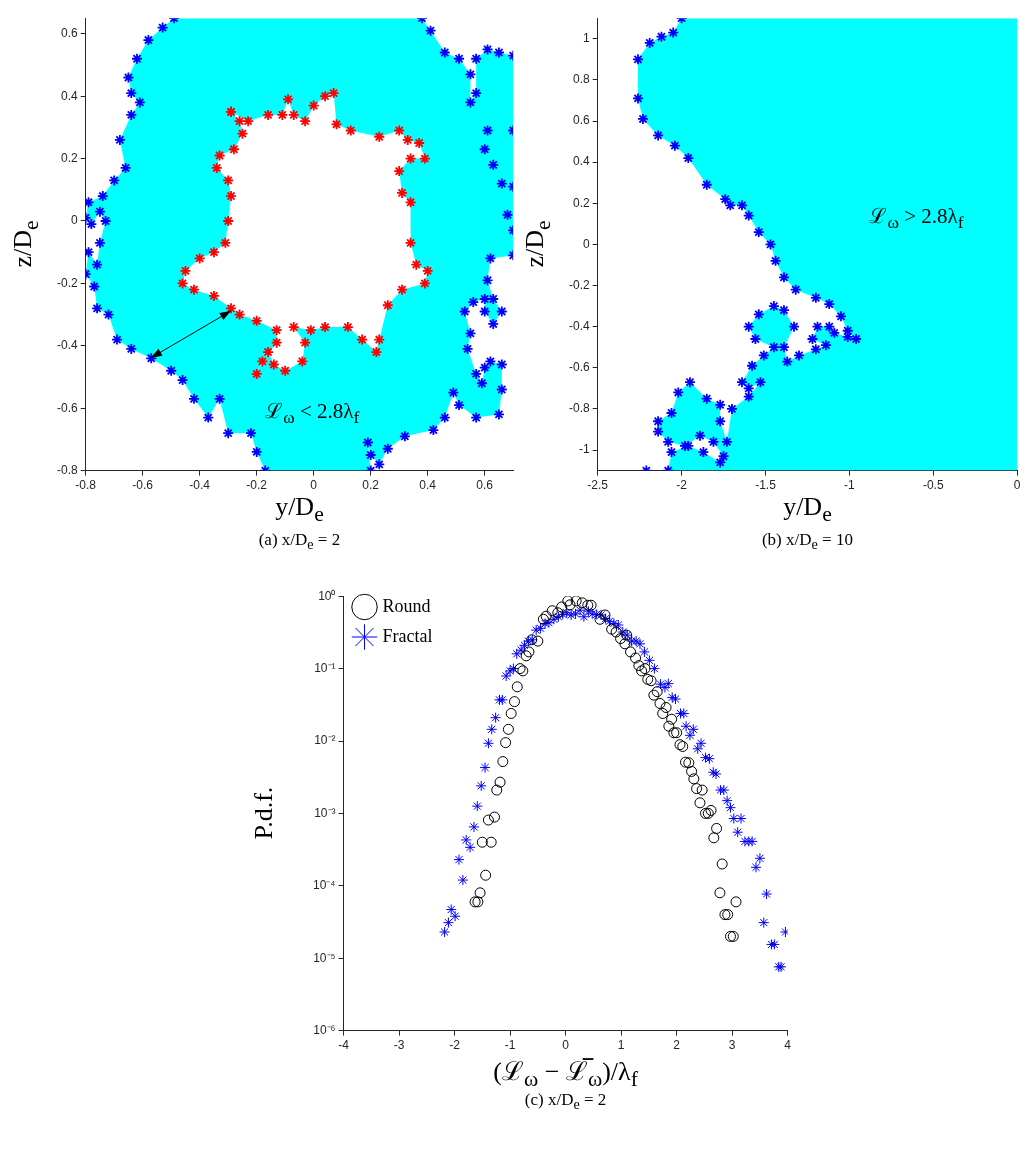  Describe the element at coordinates (299, 542) in the screenshot. I see `text: (a) x/D$_{e}$ = 2` at that location.